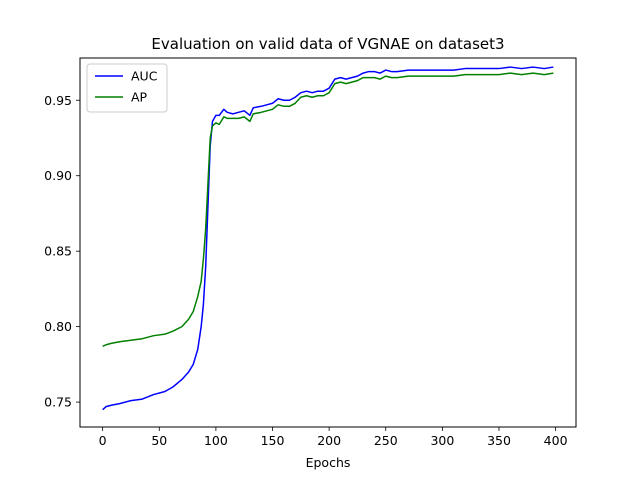  What do you see at coordinates (139, 97) in the screenshot?
I see `legend-label-ap: AP` at bounding box center [139, 97].